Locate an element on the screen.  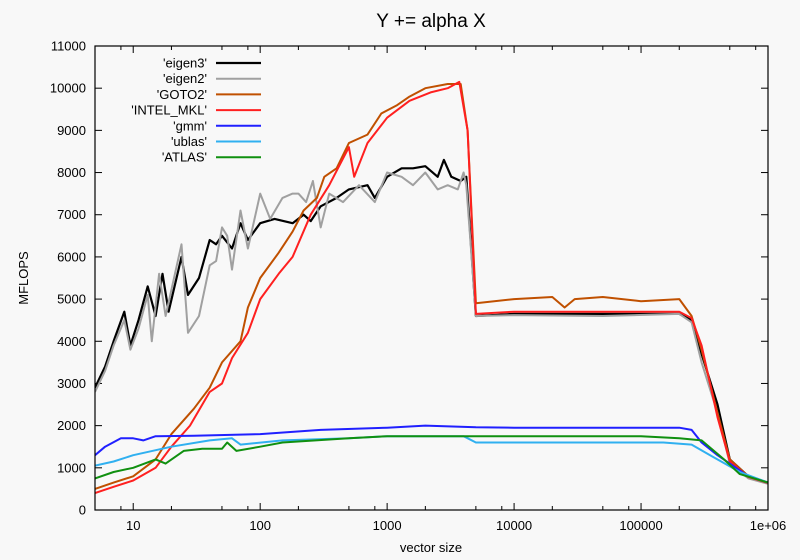
y-tick-label: 0 is located at coordinates (82, 510).